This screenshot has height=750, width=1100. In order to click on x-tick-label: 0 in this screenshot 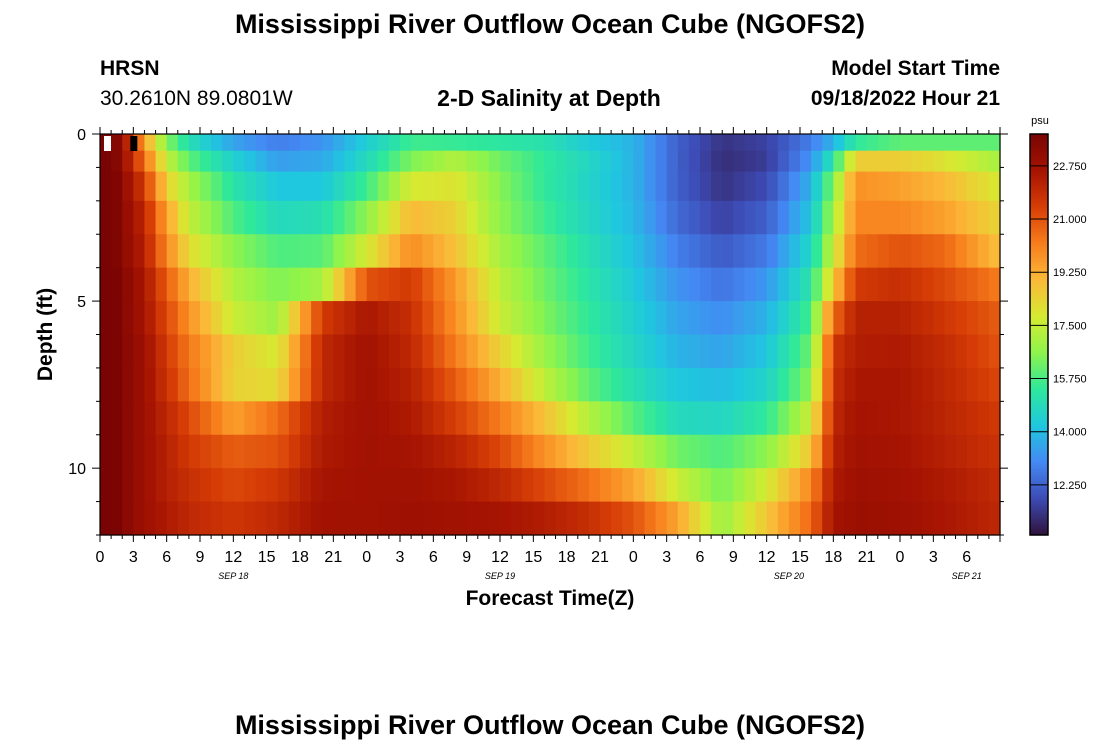, I will do `click(633, 557)`.